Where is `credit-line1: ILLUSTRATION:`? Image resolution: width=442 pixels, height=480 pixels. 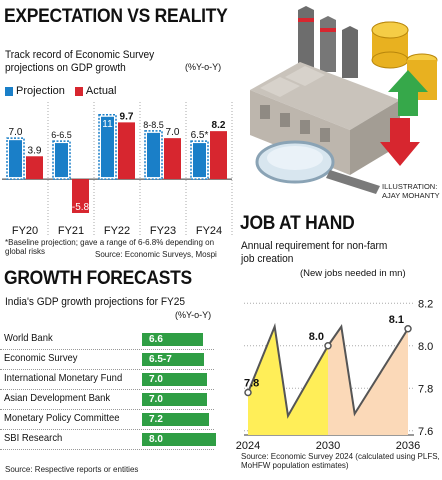
credit-line1: ILLUSTRATION: is located at coordinates (410, 186).